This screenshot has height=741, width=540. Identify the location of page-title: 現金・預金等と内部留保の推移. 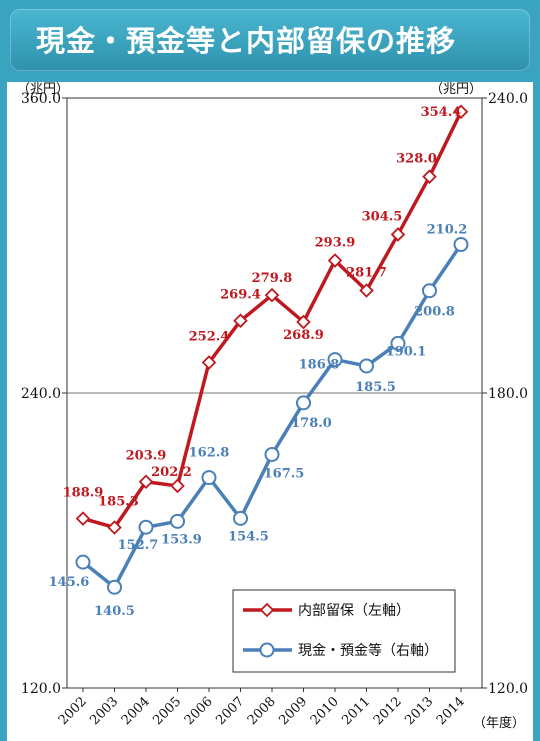
(246, 41).